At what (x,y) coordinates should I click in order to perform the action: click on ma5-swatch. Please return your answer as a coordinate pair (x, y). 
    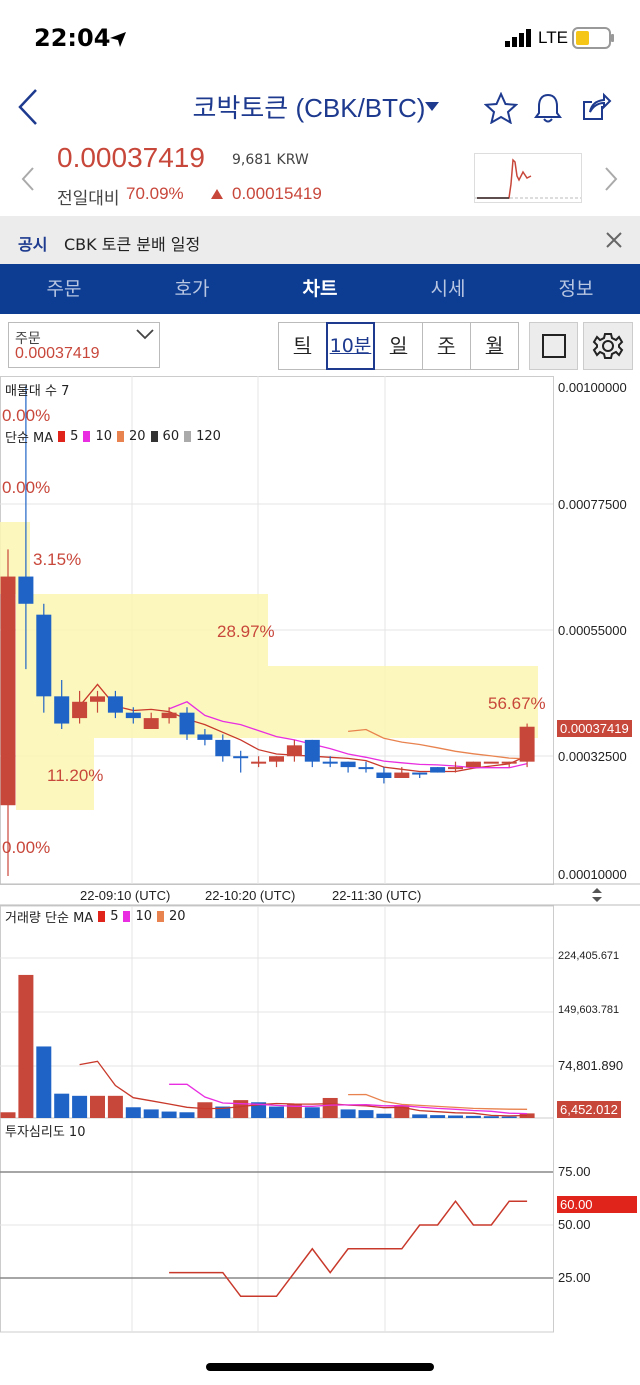
    Looking at the image, I should click on (62, 436).